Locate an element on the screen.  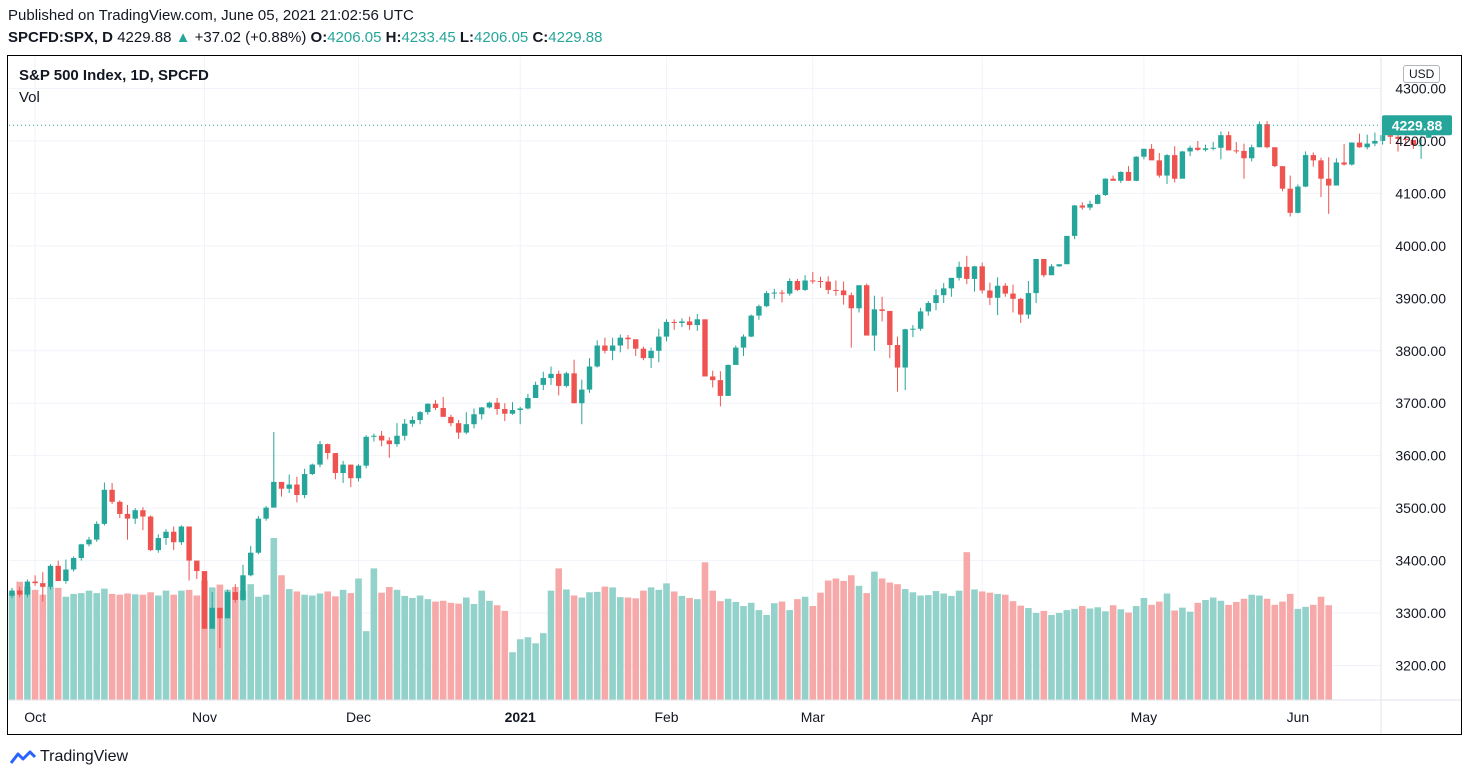
last-price-tag is located at coordinates (1417, 125).